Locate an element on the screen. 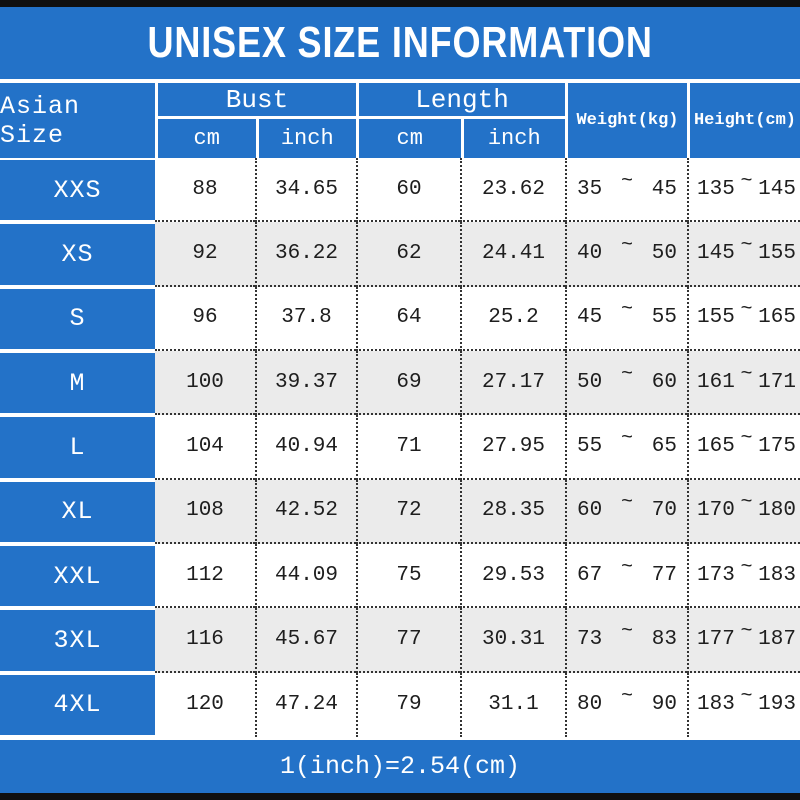  height-min: 145 is located at coordinates (716, 253).